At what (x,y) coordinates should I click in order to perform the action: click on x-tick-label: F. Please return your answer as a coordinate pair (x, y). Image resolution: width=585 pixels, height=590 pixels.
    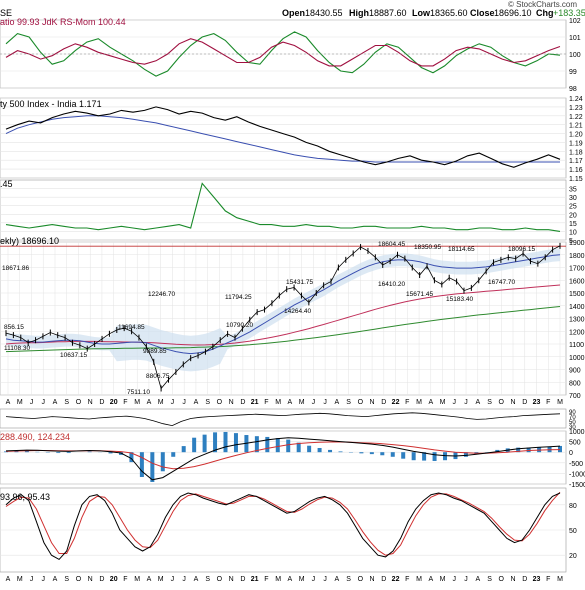
    Looking at the image, I should click on (548, 402).